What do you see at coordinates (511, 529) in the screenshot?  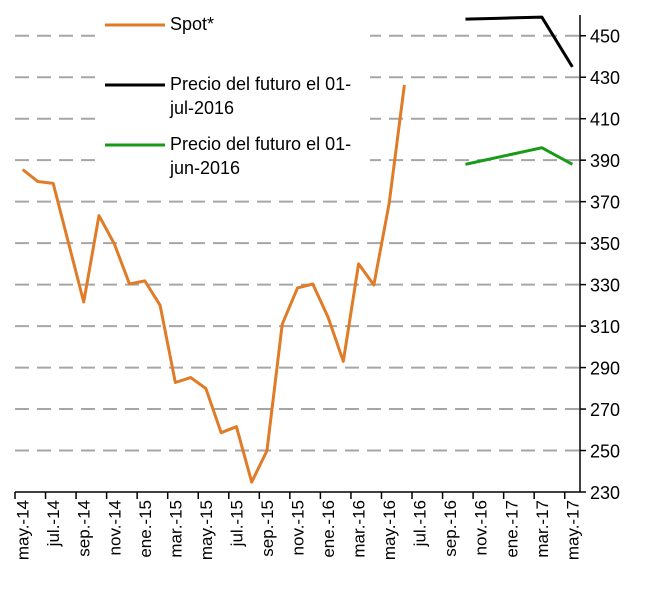 I see `x-tick-label: ene.-17` at bounding box center [511, 529].